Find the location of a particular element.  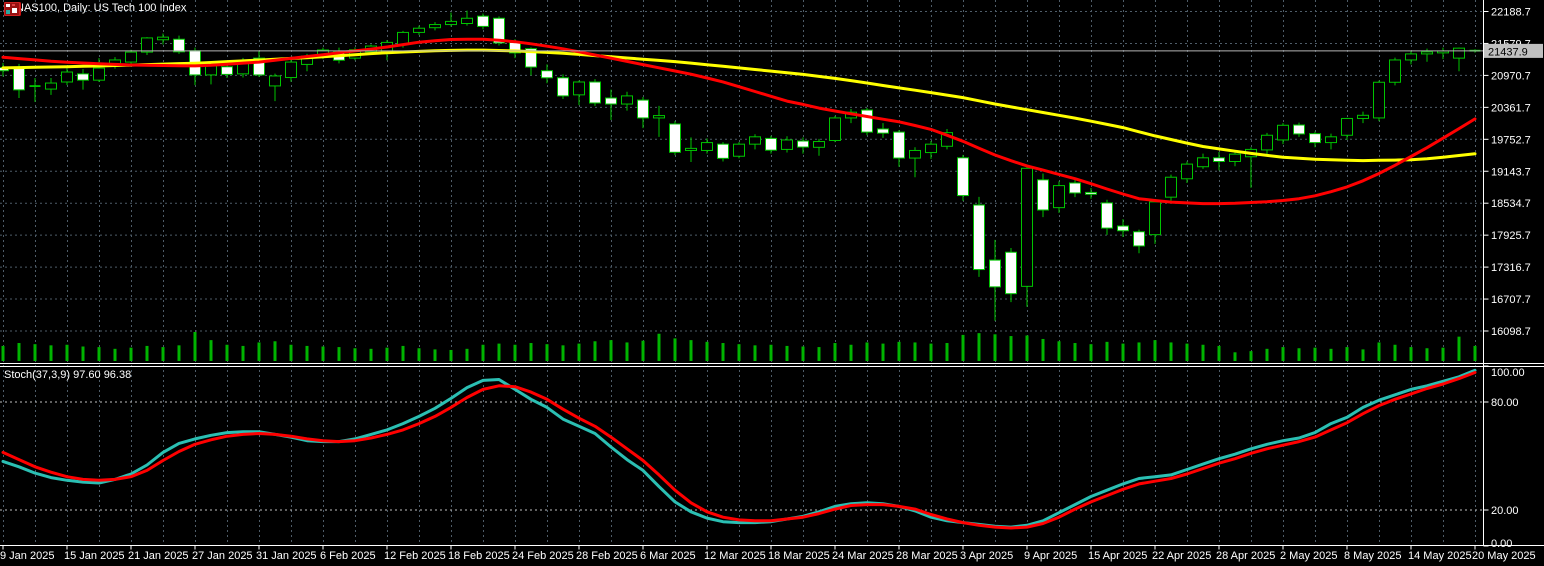

price-axis-scale is located at coordinates (1514, 272).